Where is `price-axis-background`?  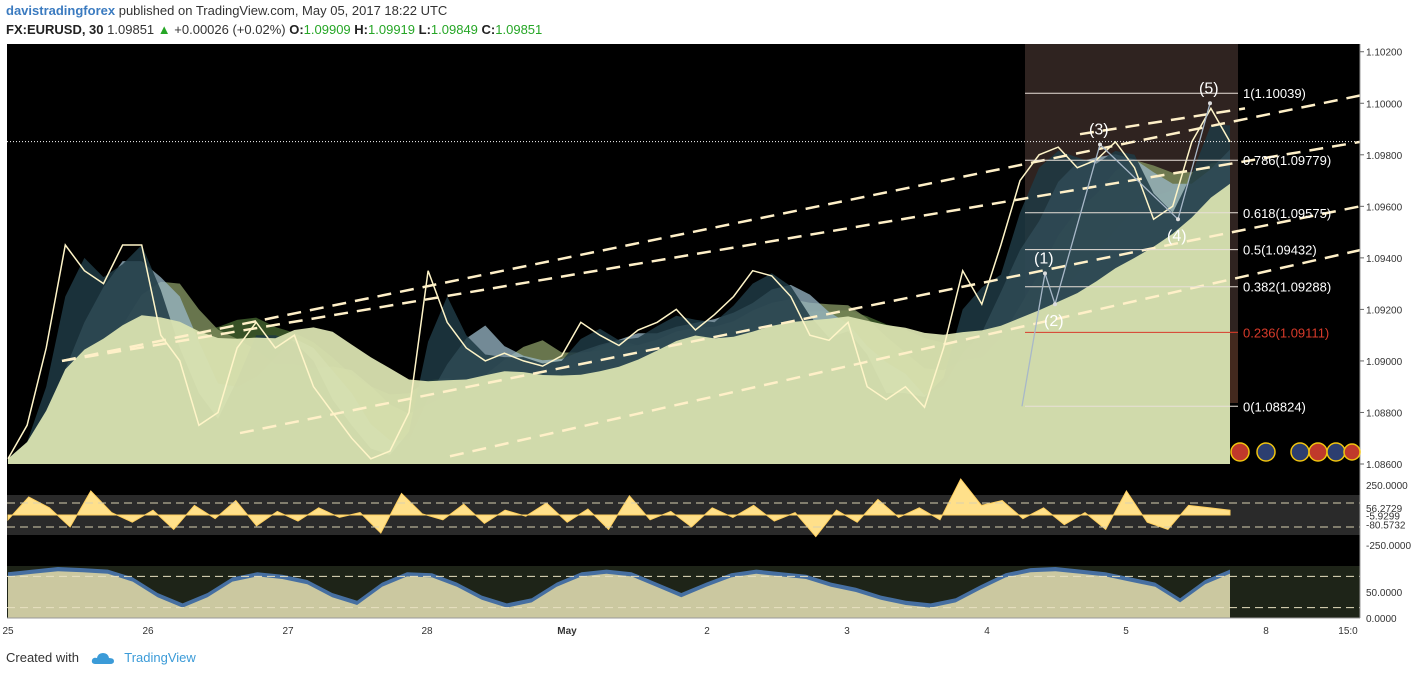
price-axis-background is located at coordinates (1390, 326).